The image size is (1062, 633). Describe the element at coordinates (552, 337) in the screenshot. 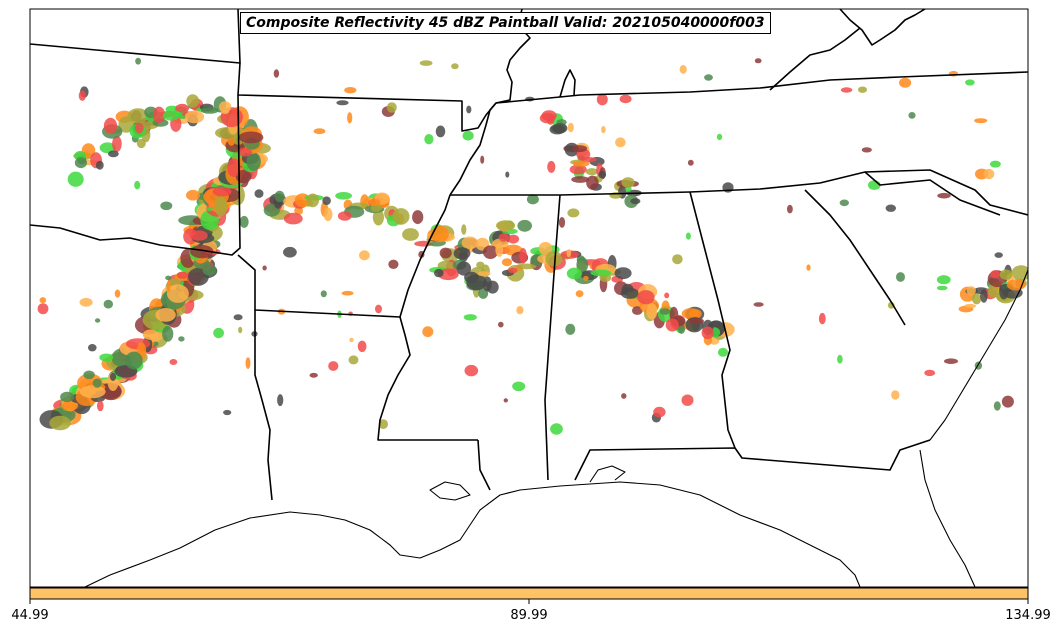

I see `border-ms-al` at that location.